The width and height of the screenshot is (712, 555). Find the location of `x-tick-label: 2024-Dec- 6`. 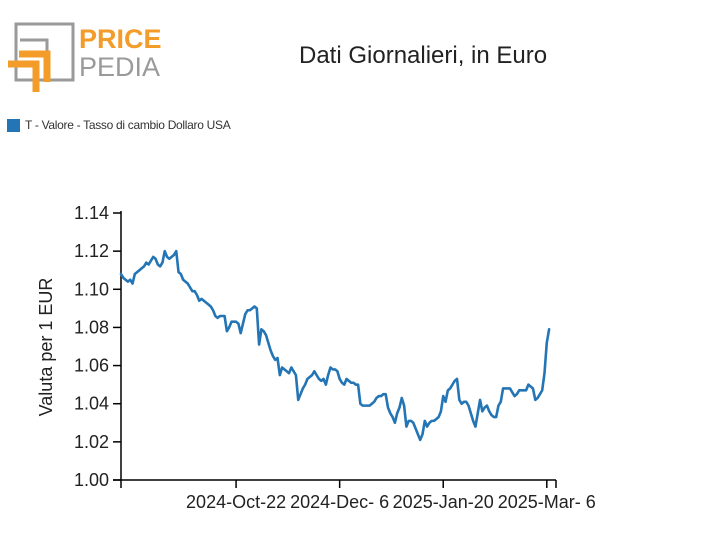

x-tick-label: 2024-Dec- 6 is located at coordinates (339, 502).